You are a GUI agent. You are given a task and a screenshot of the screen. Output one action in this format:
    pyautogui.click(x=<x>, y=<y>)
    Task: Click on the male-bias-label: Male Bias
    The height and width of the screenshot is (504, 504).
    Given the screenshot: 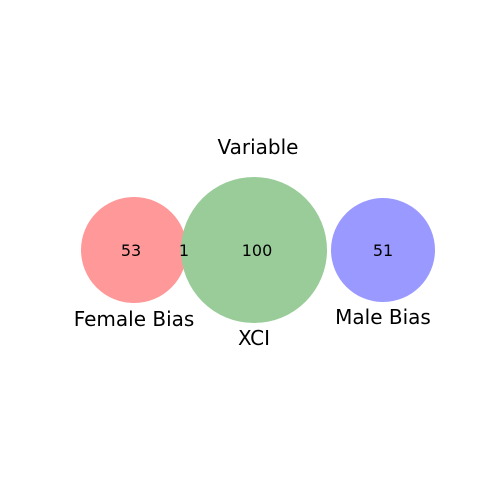 What is the action you would take?
    pyautogui.click(x=383, y=317)
    